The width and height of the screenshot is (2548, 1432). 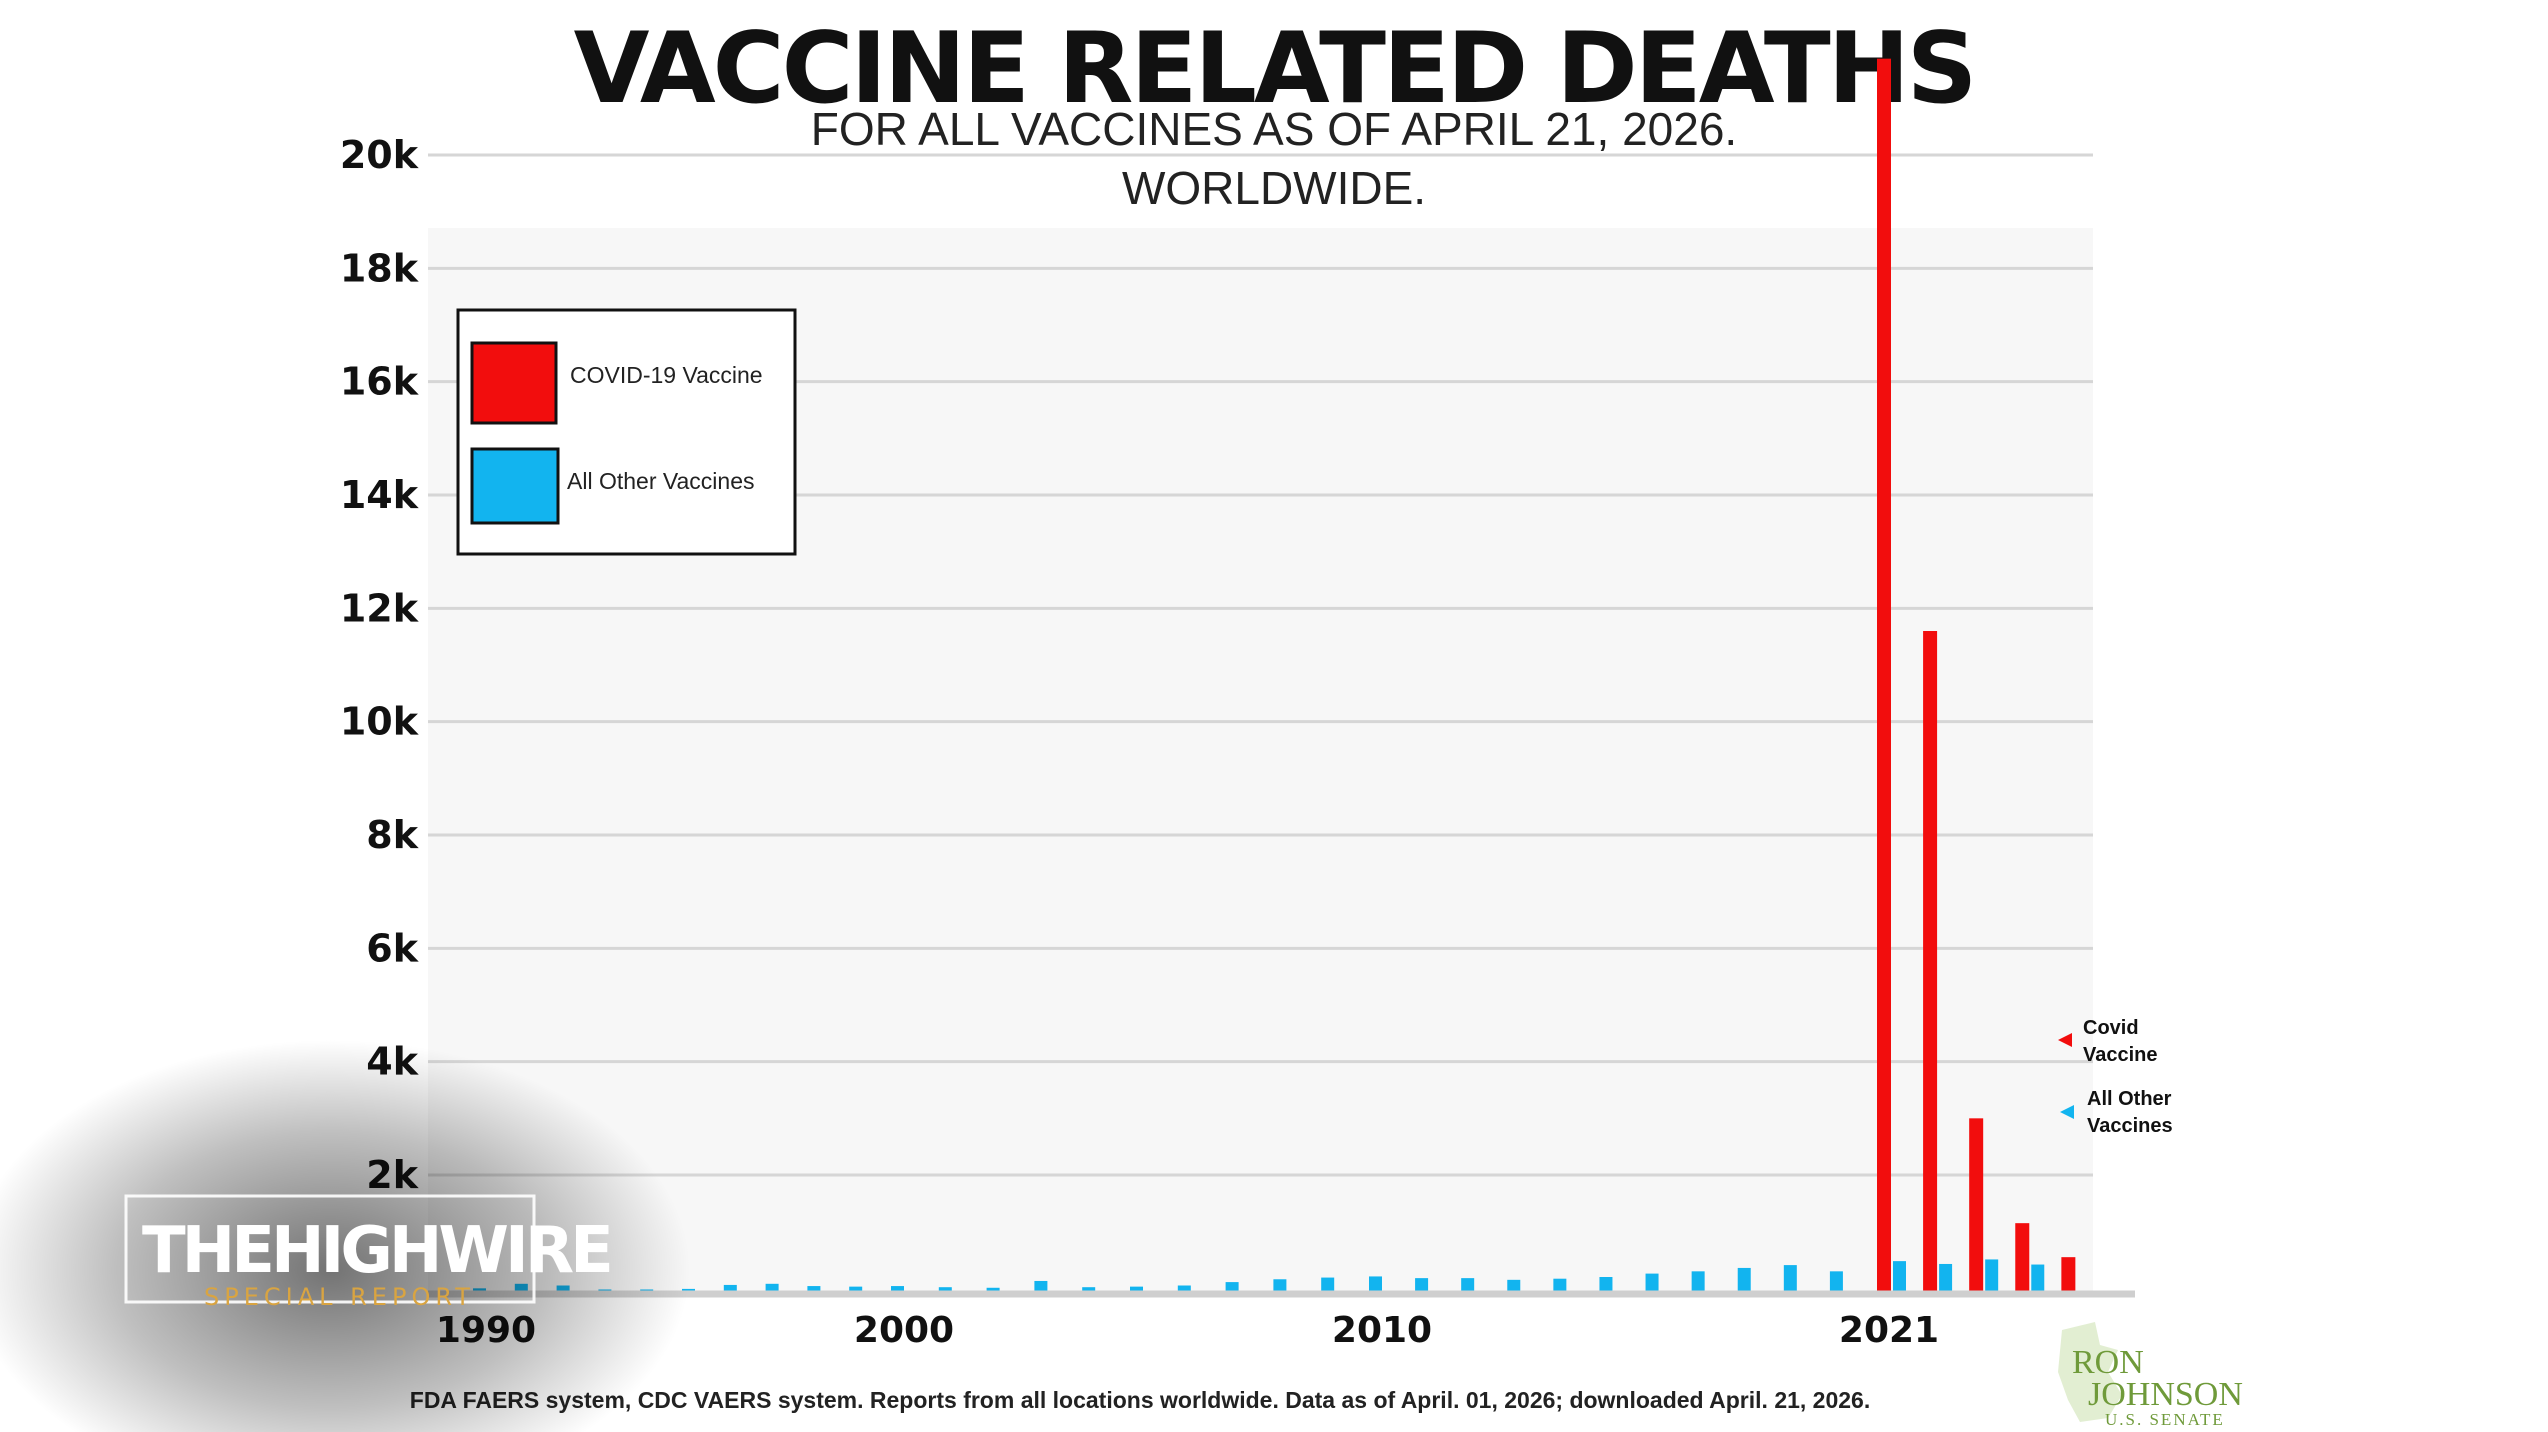 I want to click on side-marker-other, so click(x=2067, y=1112).